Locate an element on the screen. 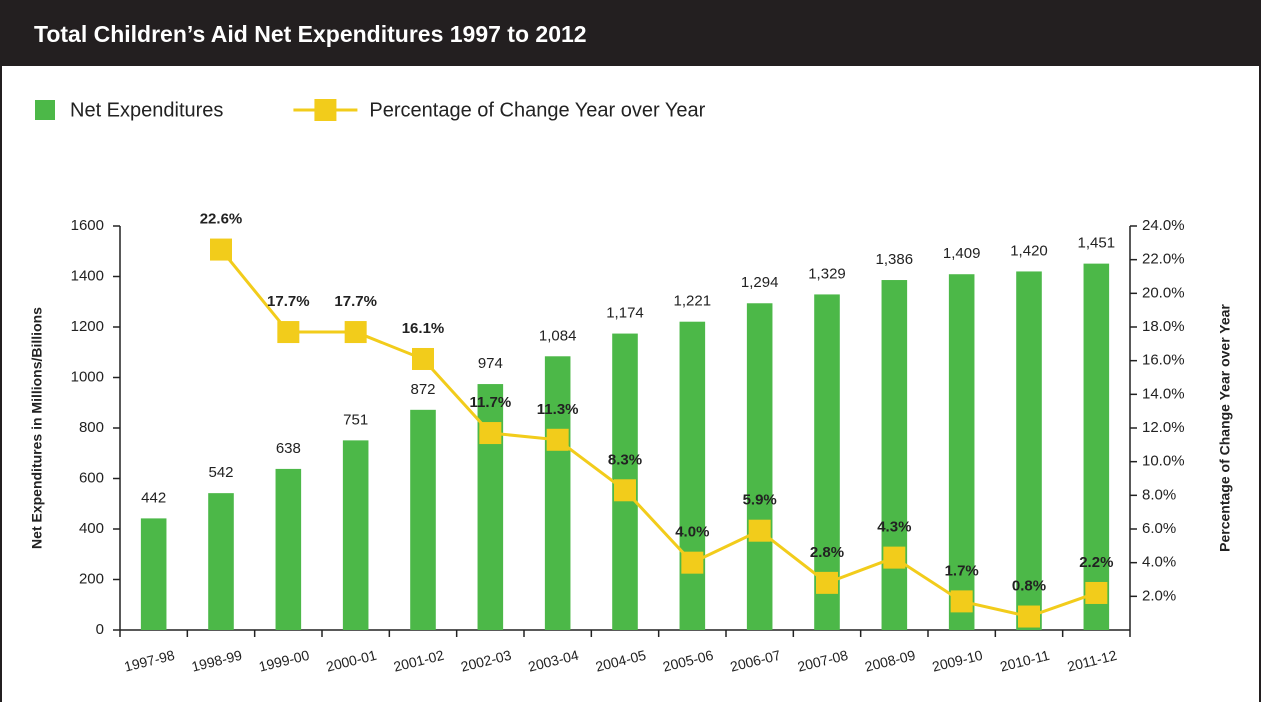  bar-value-label: 1,294 is located at coordinates (760, 282).